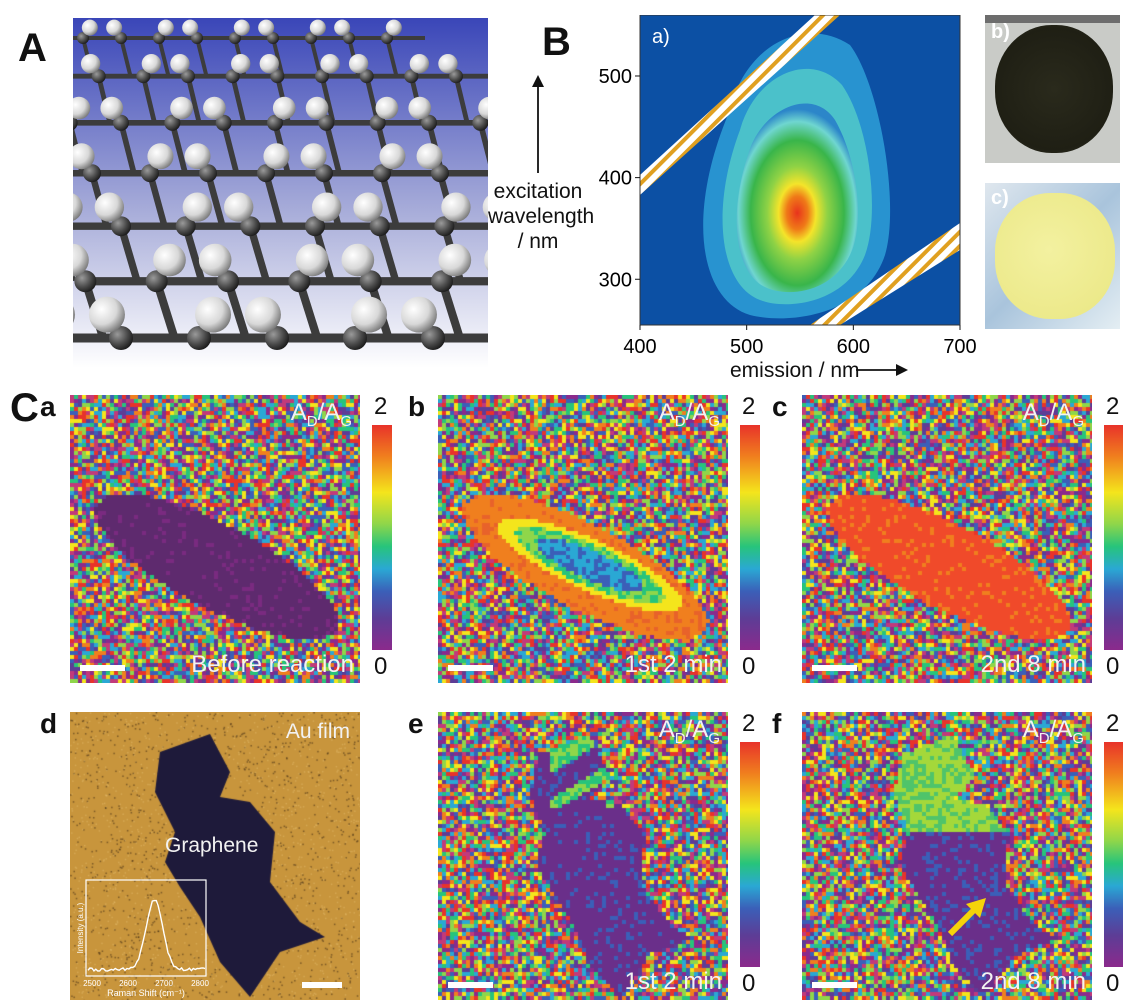  Describe the element at coordinates (689, 731) in the screenshot. I see `ratio-label-e: AD/AG` at that location.